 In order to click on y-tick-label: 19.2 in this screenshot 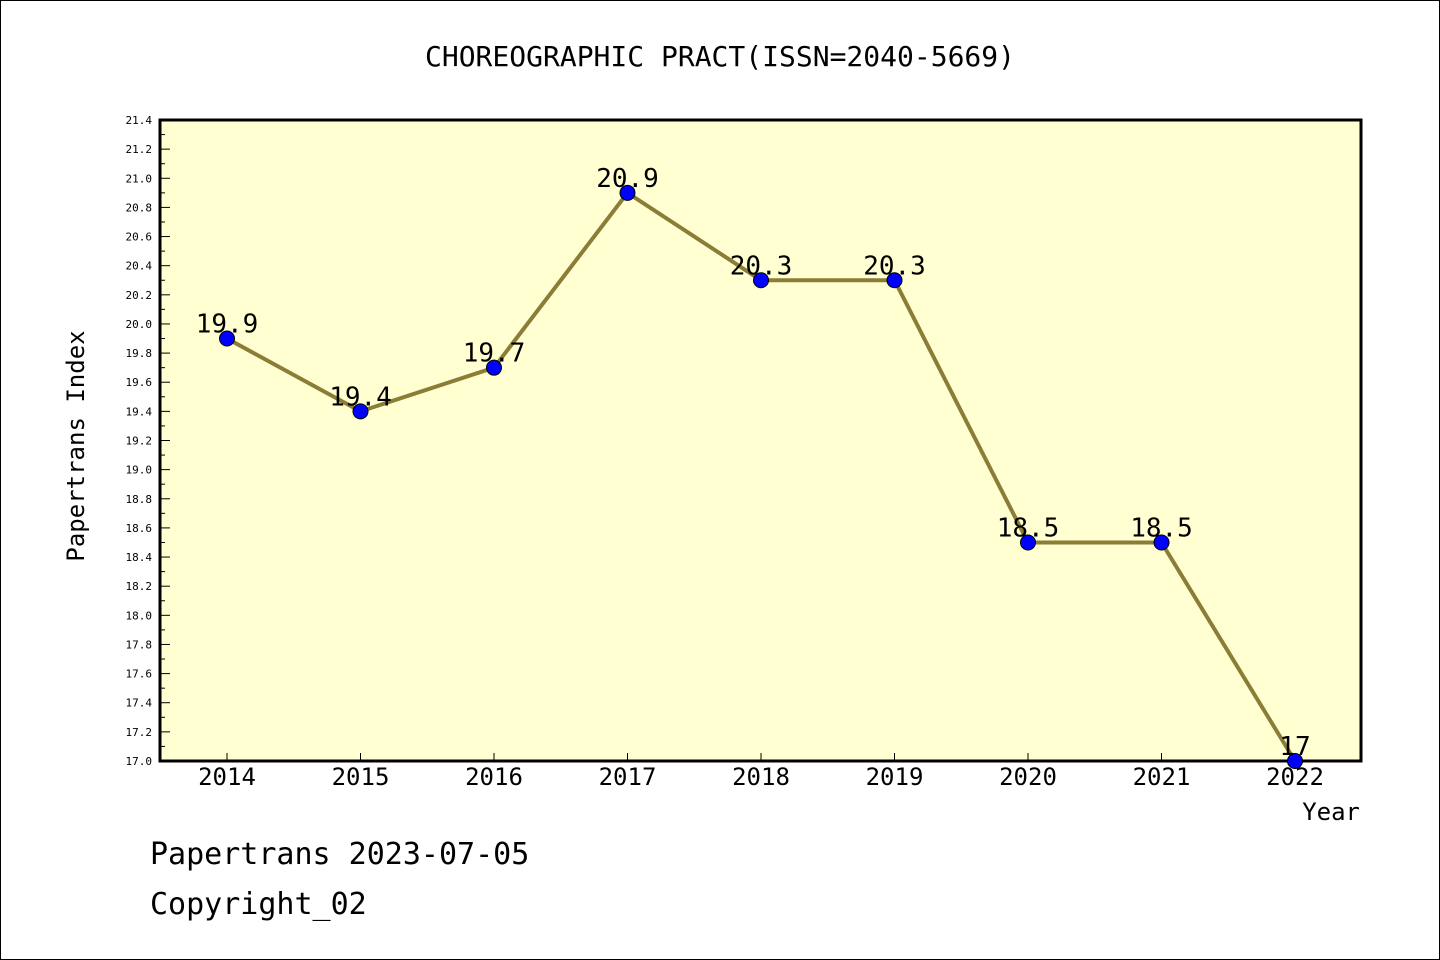, I will do `click(139, 441)`.